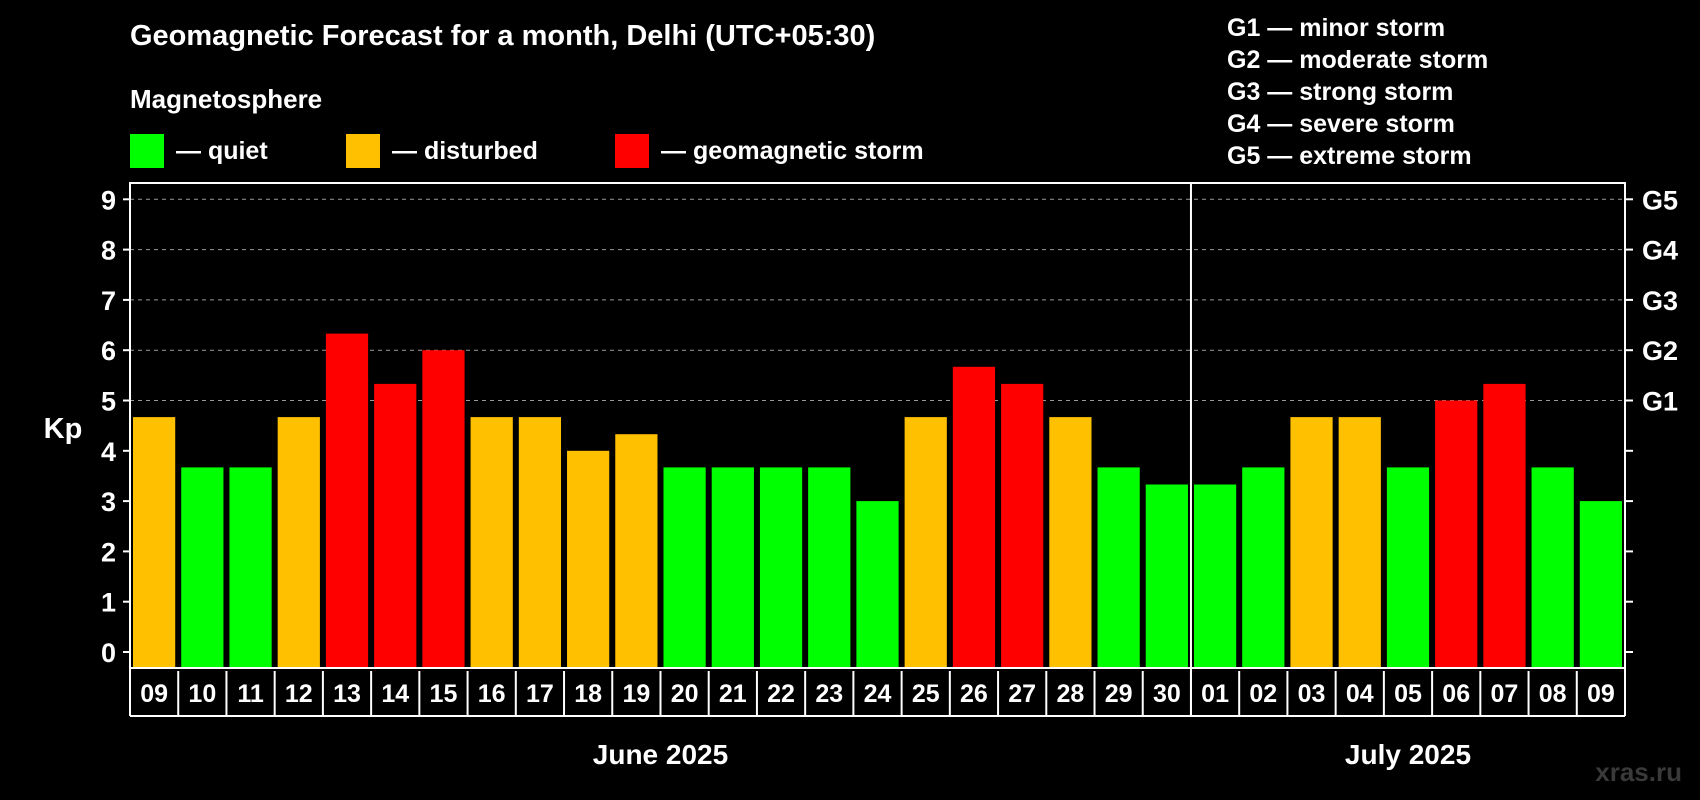  I want to click on y-tick-label: 7, so click(108, 301).